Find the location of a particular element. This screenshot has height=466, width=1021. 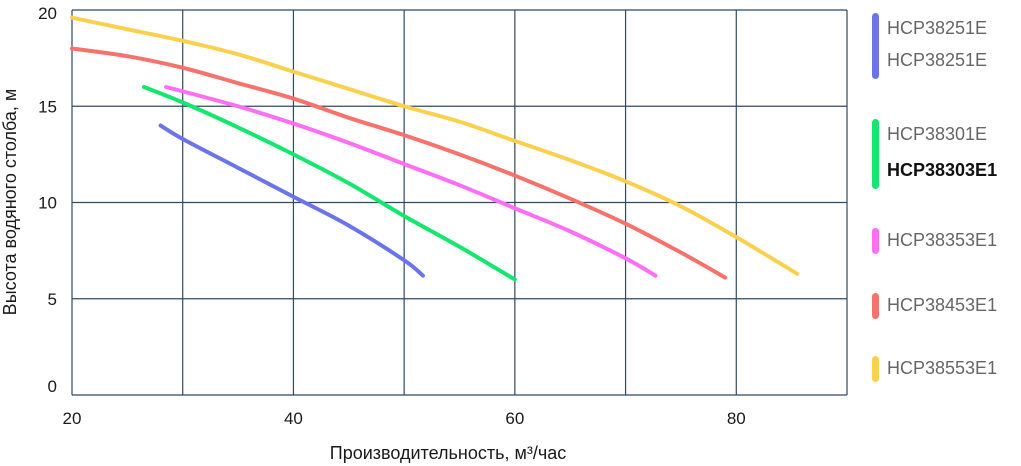

legend-label: HCP38303E1 is located at coordinates (942, 170).